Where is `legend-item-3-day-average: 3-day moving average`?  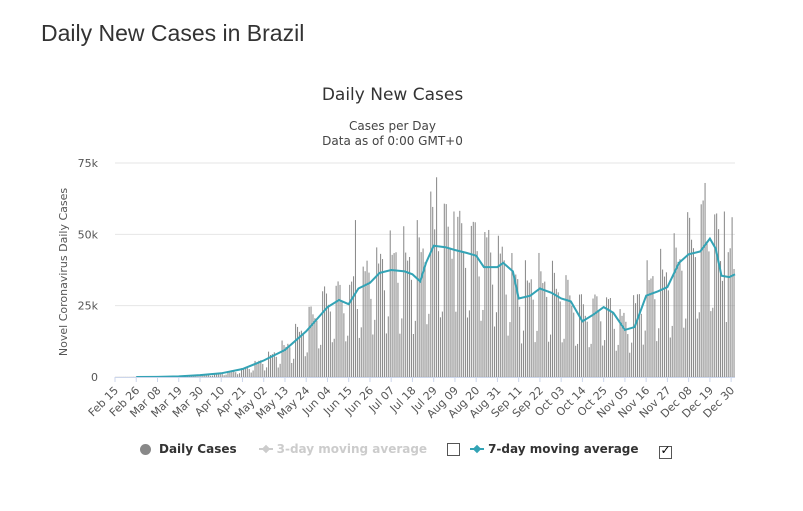 legend-item-3-day-average: 3-day moving average is located at coordinates (342, 449).